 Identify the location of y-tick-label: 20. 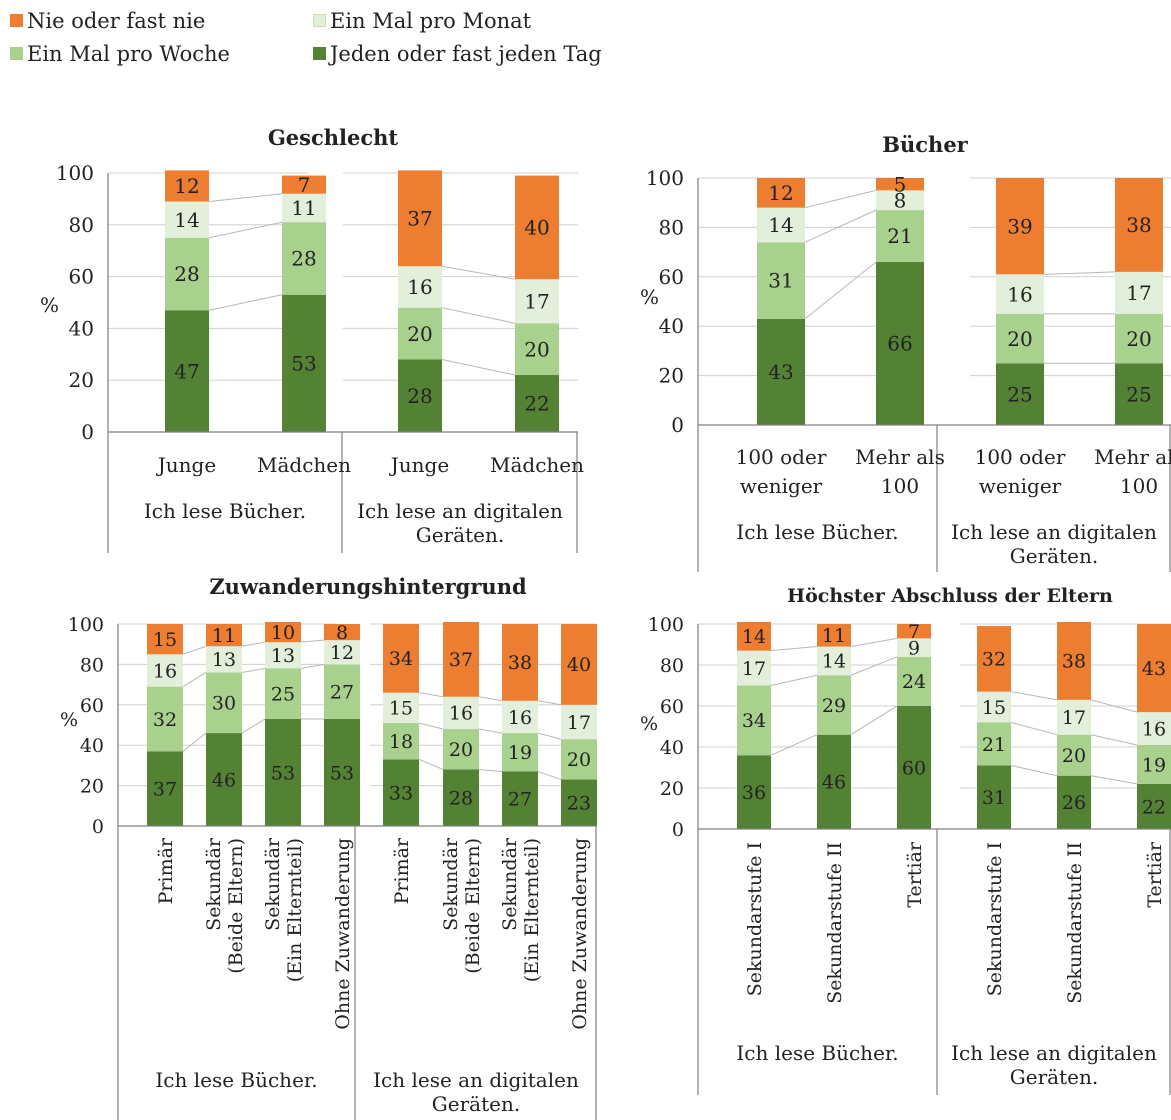
(671, 376).